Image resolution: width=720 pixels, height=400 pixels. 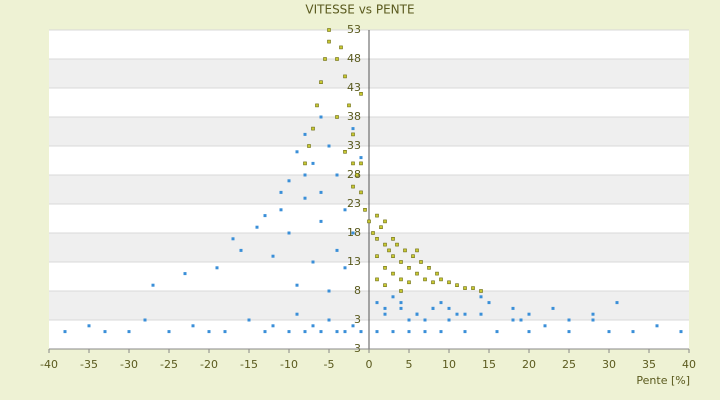 I want to click on x-tick-label: 25, so click(x=569, y=364).